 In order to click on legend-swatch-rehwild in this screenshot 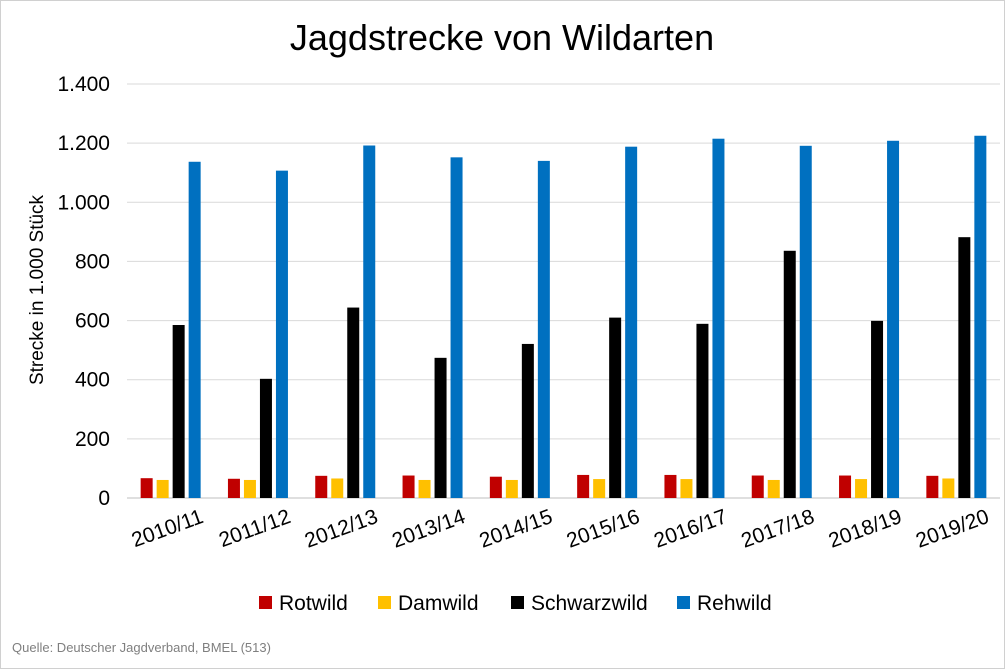, I will do `click(683, 602)`.